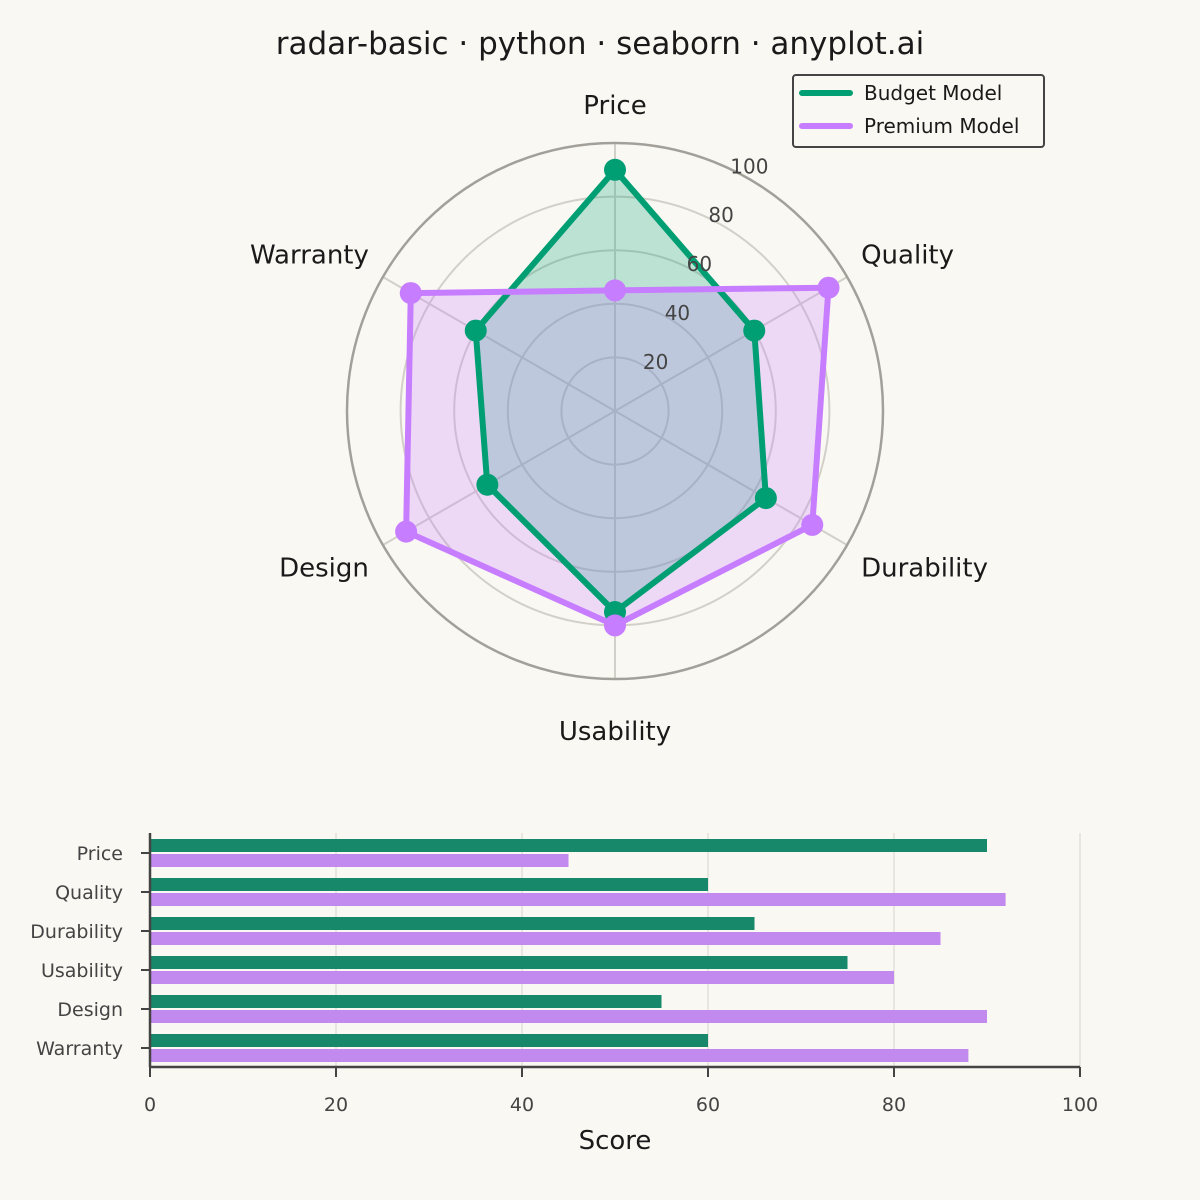 The width and height of the screenshot is (1200, 1200). Describe the element at coordinates (615, 732) in the screenshot. I see `radar-category-usability: Usability` at that location.